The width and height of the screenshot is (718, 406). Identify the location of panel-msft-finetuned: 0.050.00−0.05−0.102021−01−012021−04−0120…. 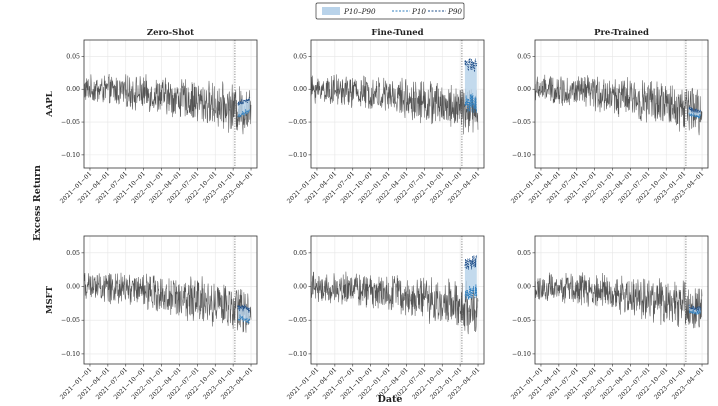
(385, 318).